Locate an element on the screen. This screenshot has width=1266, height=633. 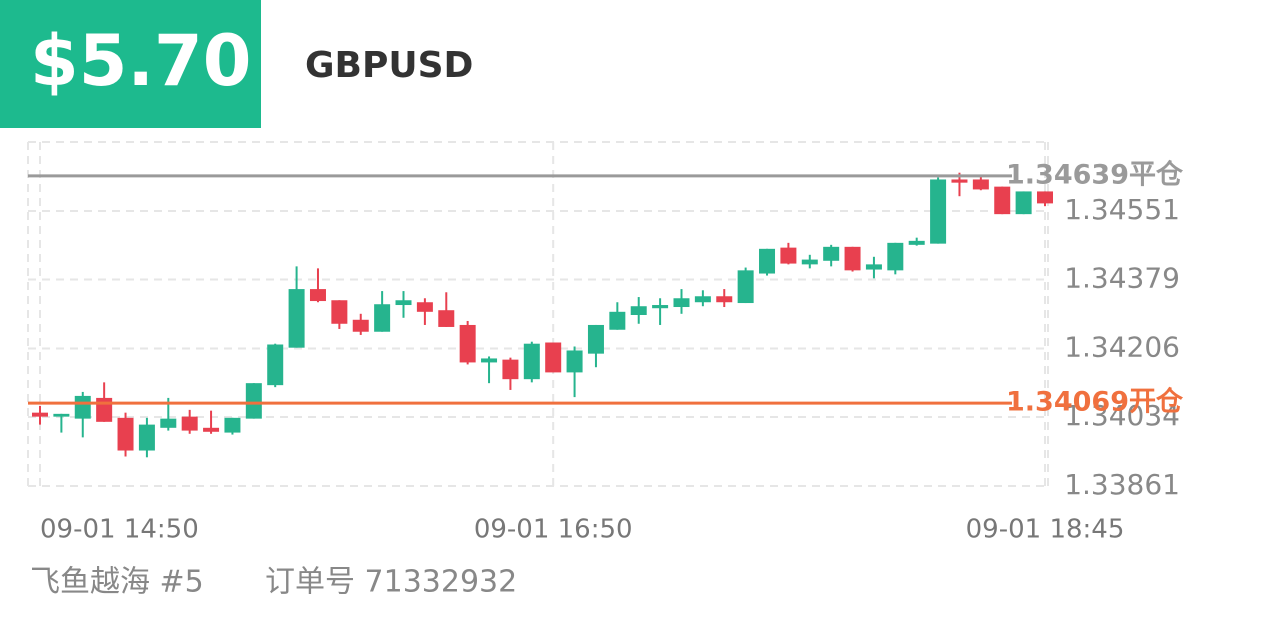
price-badge is located at coordinates (130, 64).